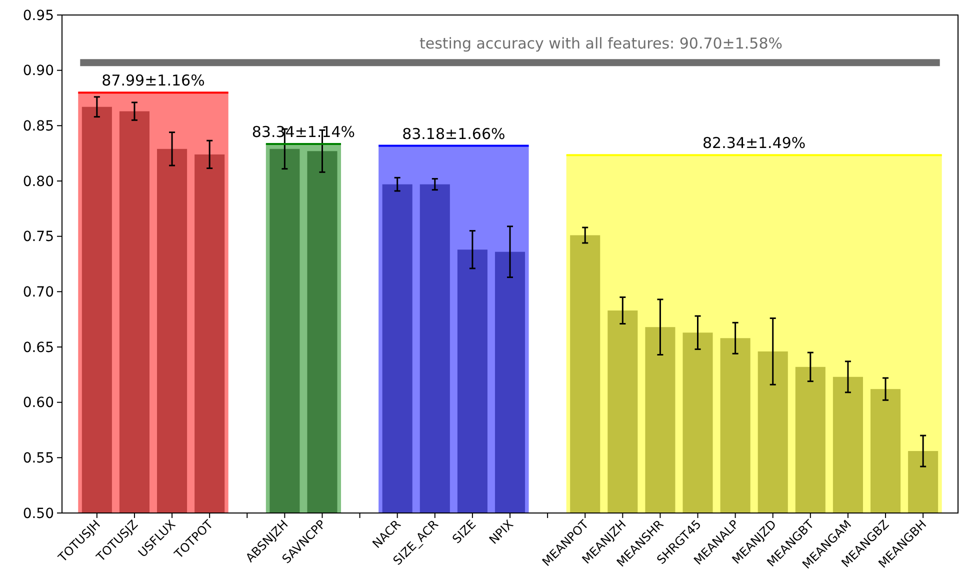 Image resolution: width=959 pixels, height=577 pixels. What do you see at coordinates (38, 514) in the screenshot?
I see `y-tick-label: 0.50` at bounding box center [38, 514].